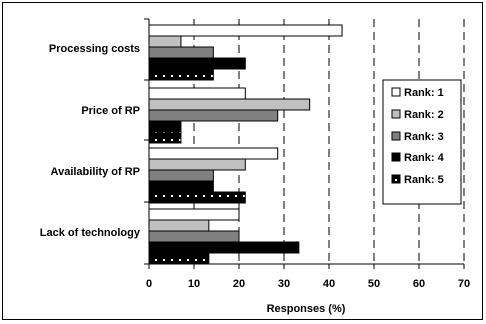  What do you see at coordinates (424, 93) in the screenshot?
I see `legend-label: Rank: 1` at bounding box center [424, 93].